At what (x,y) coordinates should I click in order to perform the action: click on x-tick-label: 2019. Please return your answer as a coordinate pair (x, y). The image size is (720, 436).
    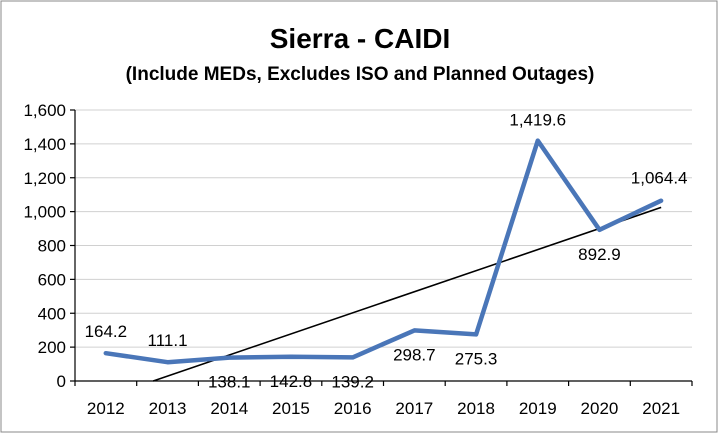
    Looking at the image, I should click on (538, 408).